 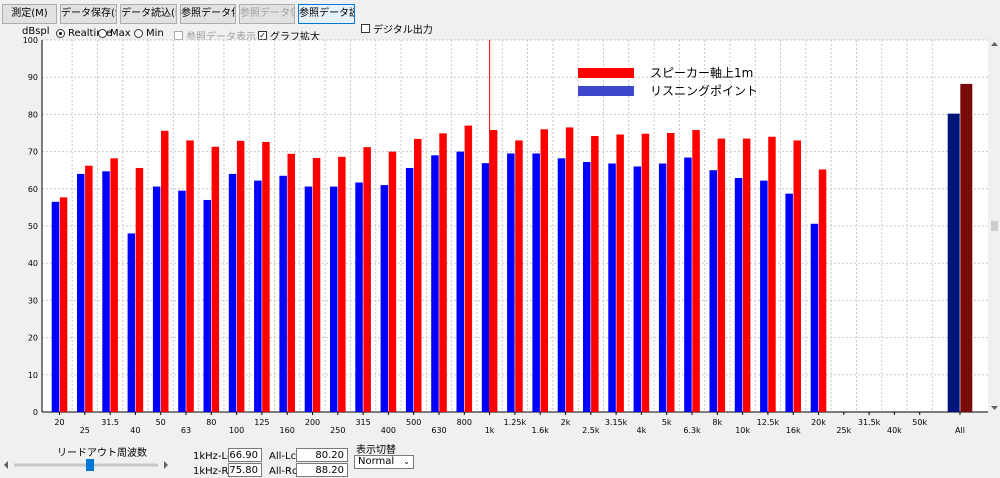 I want to click on readout-frequency-slider, so click(x=86, y=465).